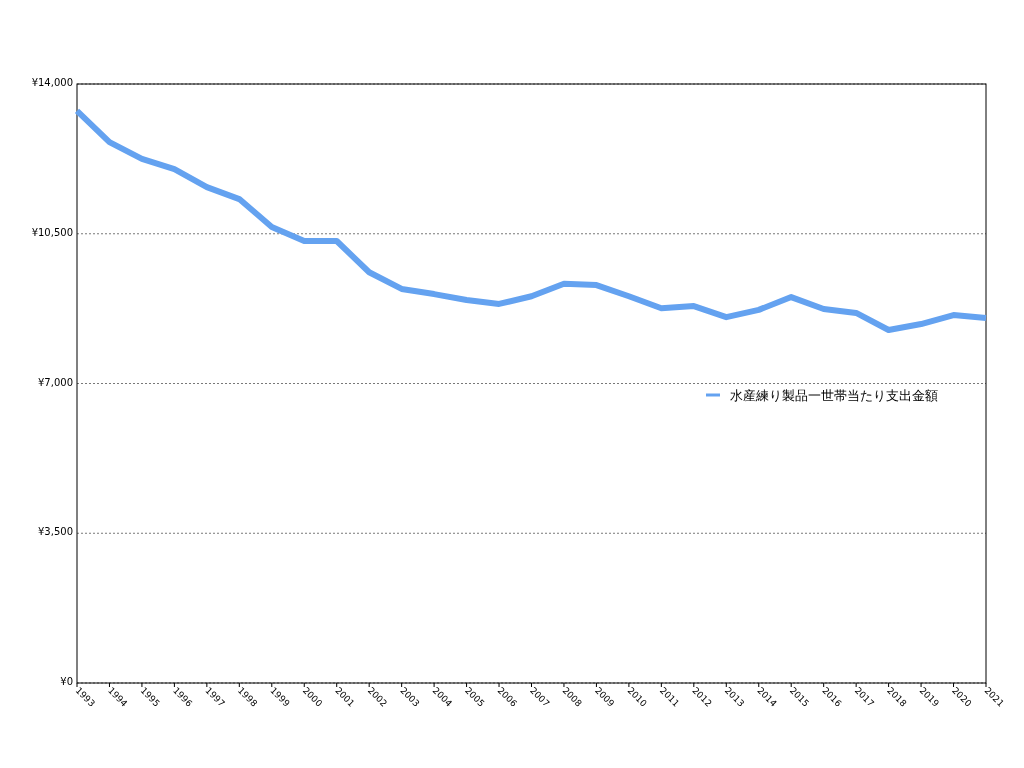 The image size is (1024, 768). Describe the element at coordinates (55, 382) in the screenshot. I see `y-tick-label: ¥7,000` at that location.